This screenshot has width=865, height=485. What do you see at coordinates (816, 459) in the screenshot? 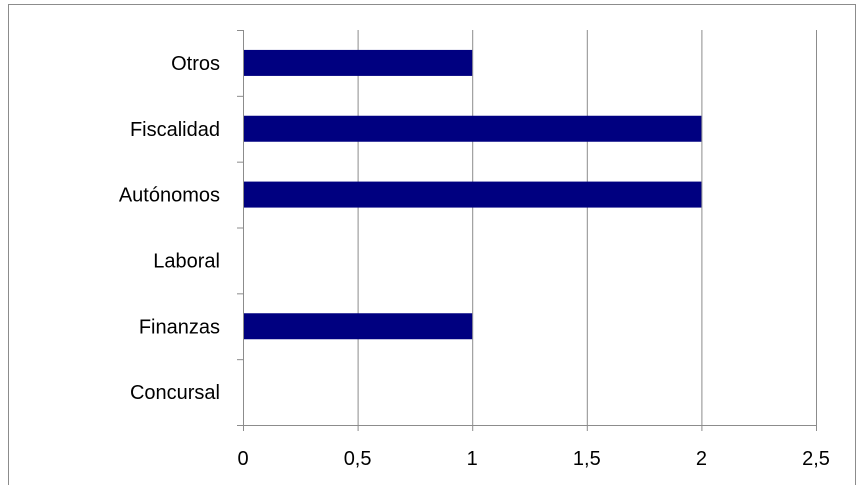
I see `x-tick-label: 2,5` at bounding box center [816, 459].